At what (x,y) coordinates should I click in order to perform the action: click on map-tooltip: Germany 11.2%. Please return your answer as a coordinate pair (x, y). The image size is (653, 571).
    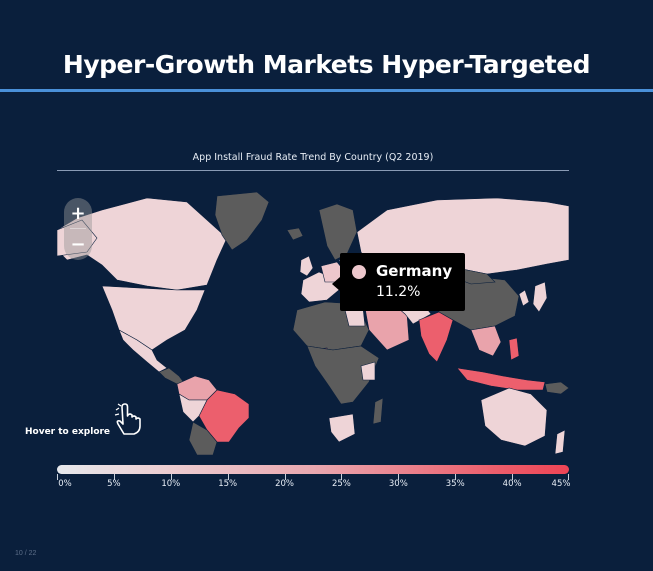
    Looking at the image, I should click on (398, 282).